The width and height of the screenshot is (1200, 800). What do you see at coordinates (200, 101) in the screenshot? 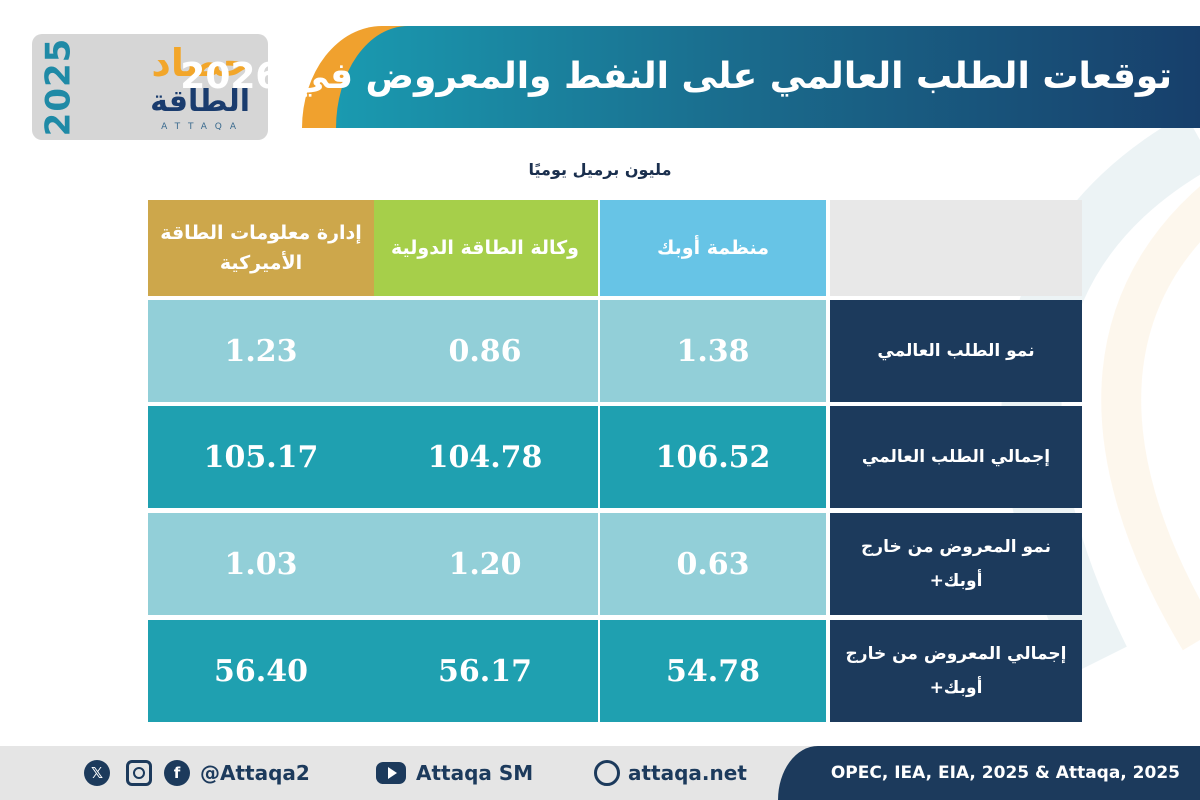
I see `logo-name-bottom: الطاقة` at bounding box center [200, 101].